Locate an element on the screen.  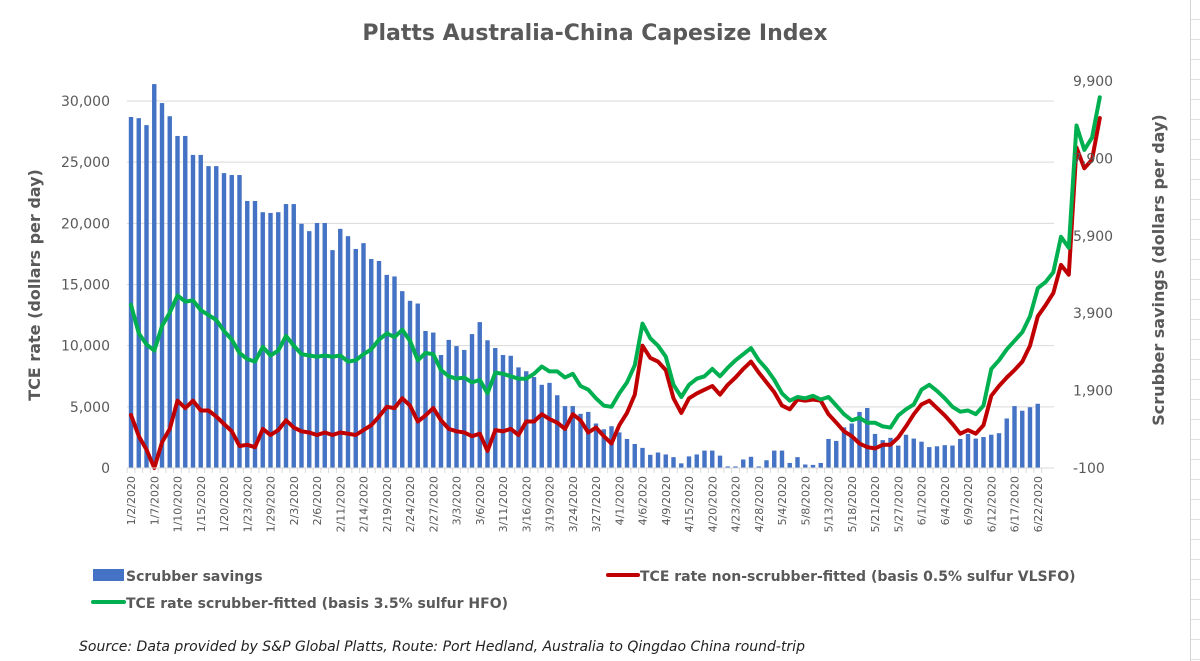
x-tick-label: 1/2/2020 is located at coordinates (131, 500).